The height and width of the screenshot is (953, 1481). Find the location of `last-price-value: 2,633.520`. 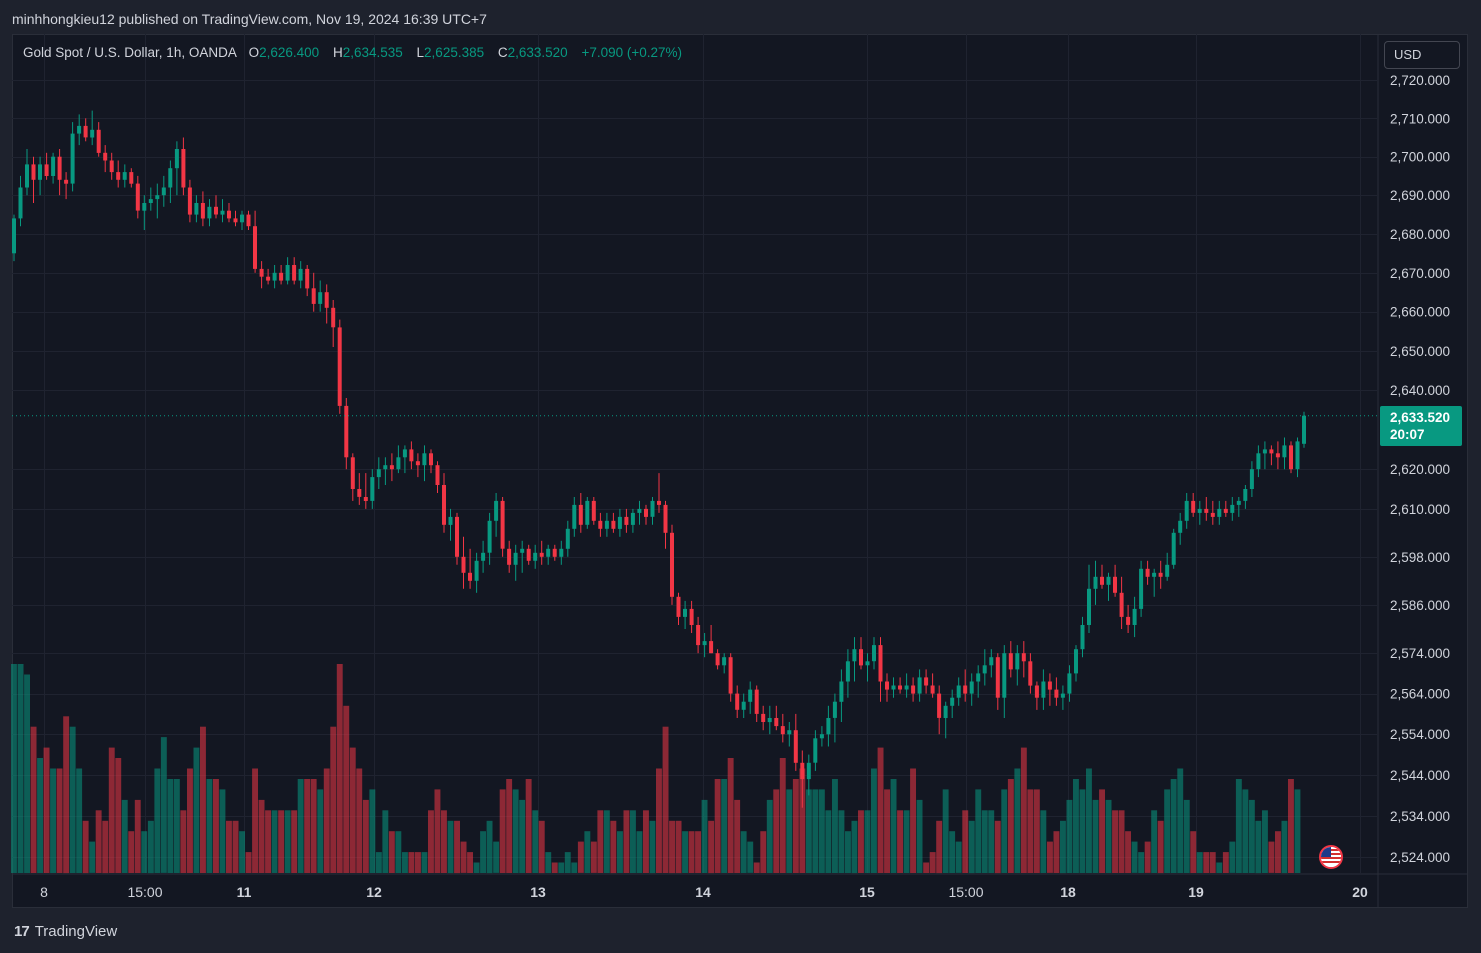

last-price-value: 2,633.520 is located at coordinates (1420, 417).